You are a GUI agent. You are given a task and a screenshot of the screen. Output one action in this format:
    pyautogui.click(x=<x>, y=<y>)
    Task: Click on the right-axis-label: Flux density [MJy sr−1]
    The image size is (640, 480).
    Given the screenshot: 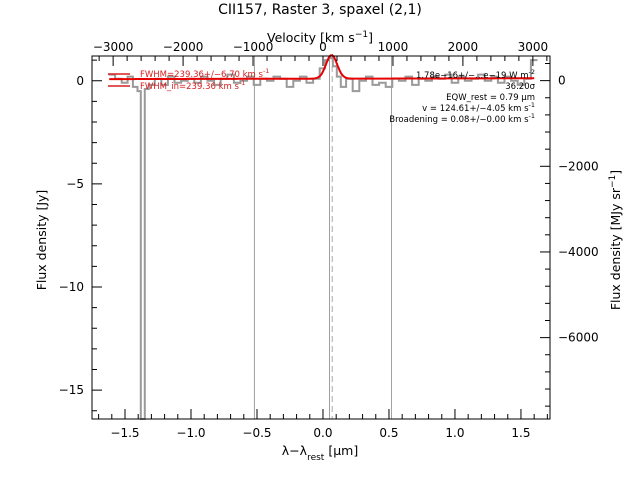 What is the action you would take?
    pyautogui.click(x=615, y=240)
    